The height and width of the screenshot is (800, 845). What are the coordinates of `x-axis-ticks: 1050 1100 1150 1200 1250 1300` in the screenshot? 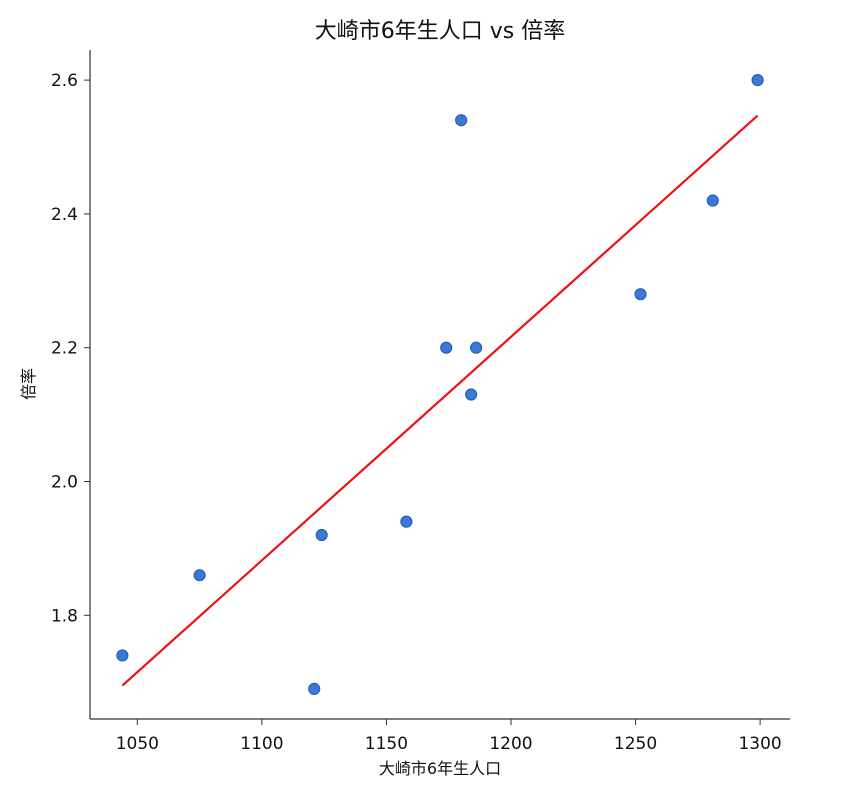 It's located at (449, 736).